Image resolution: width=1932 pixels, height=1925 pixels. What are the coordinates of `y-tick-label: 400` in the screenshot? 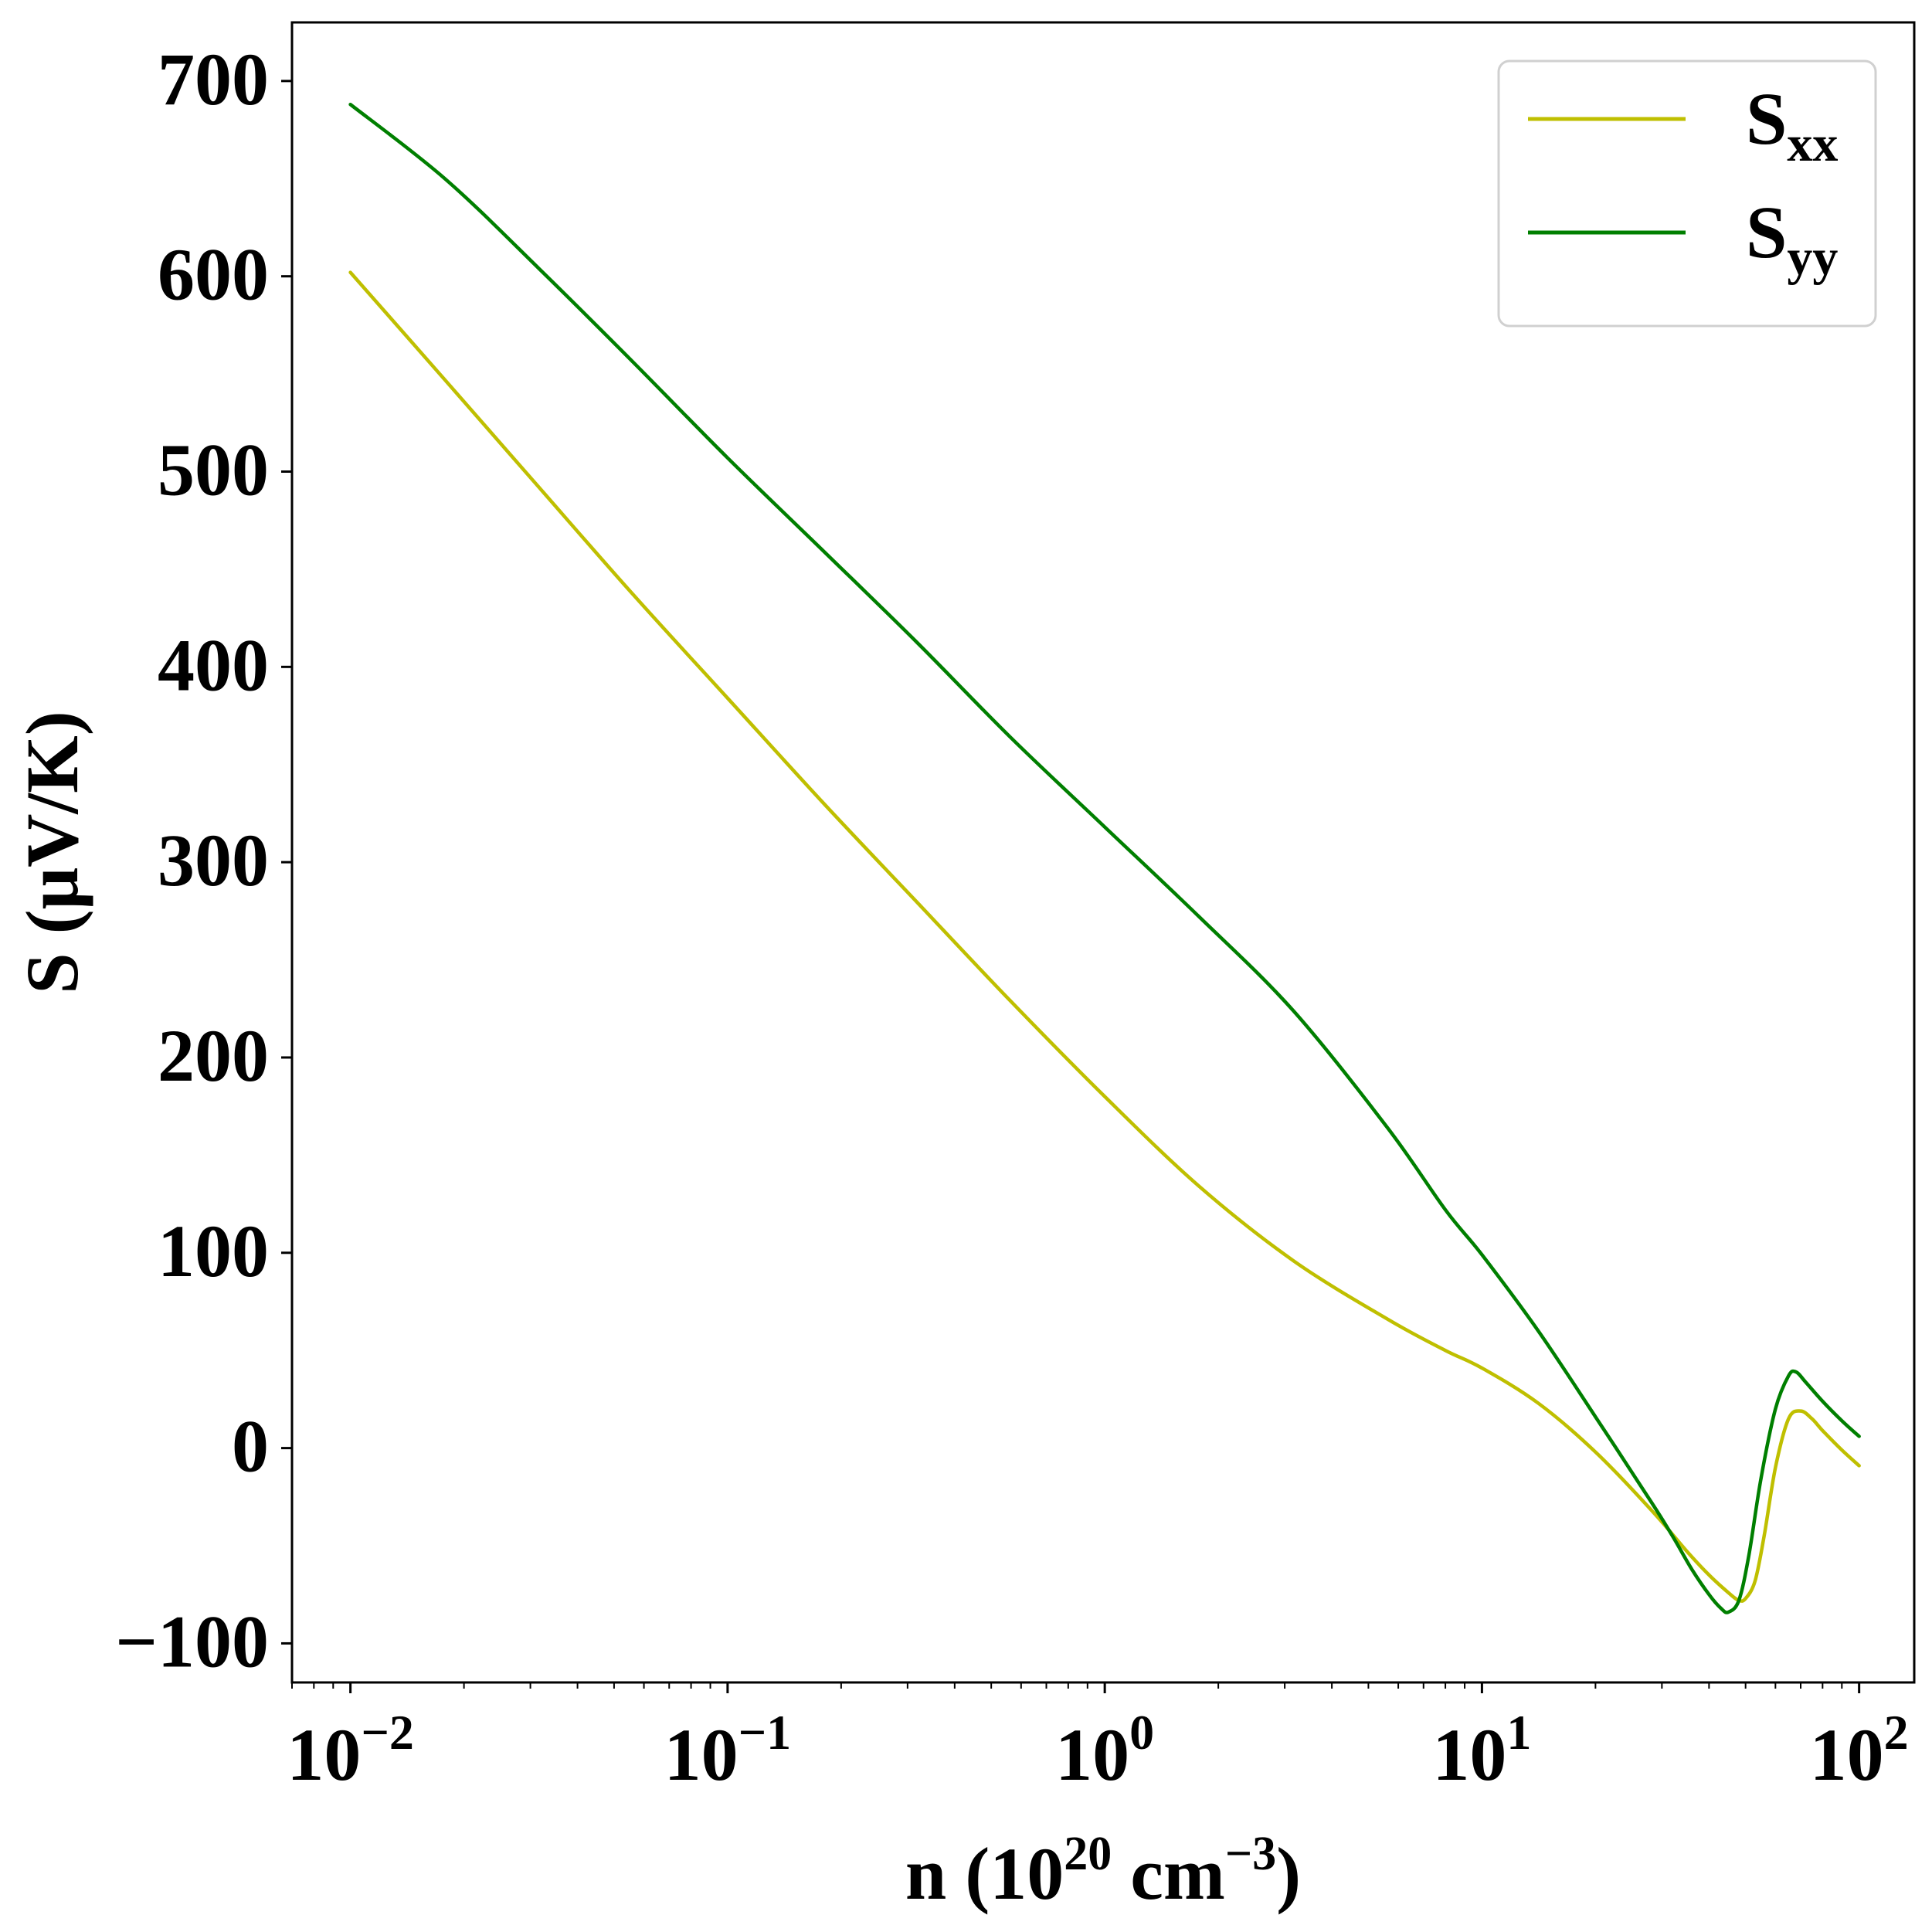 It's located at (214, 664).